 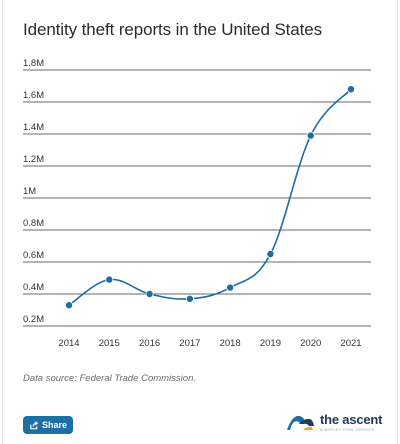 I want to click on y-tick-label: 0.6M, so click(x=33, y=255).